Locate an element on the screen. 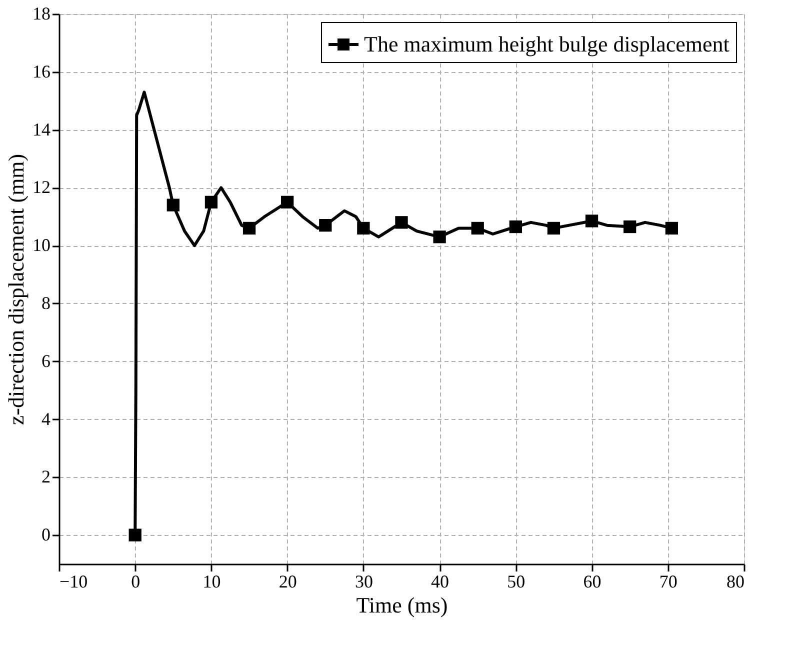 This screenshot has width=791, height=663. x-tick-label: 80 is located at coordinates (735, 582).